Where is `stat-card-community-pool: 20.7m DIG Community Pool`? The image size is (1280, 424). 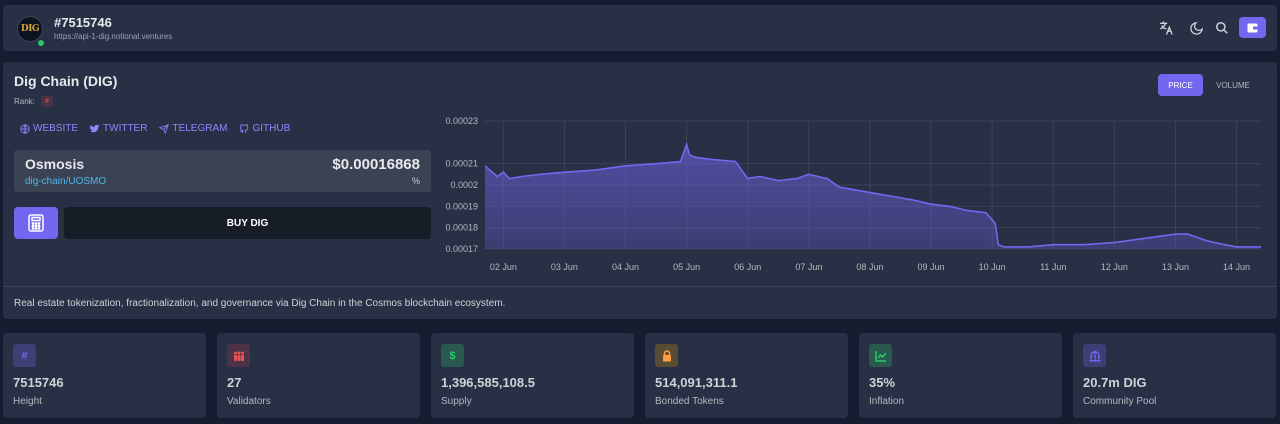 stat-card-community-pool: 20.7m DIG Community Pool is located at coordinates (1174, 375).